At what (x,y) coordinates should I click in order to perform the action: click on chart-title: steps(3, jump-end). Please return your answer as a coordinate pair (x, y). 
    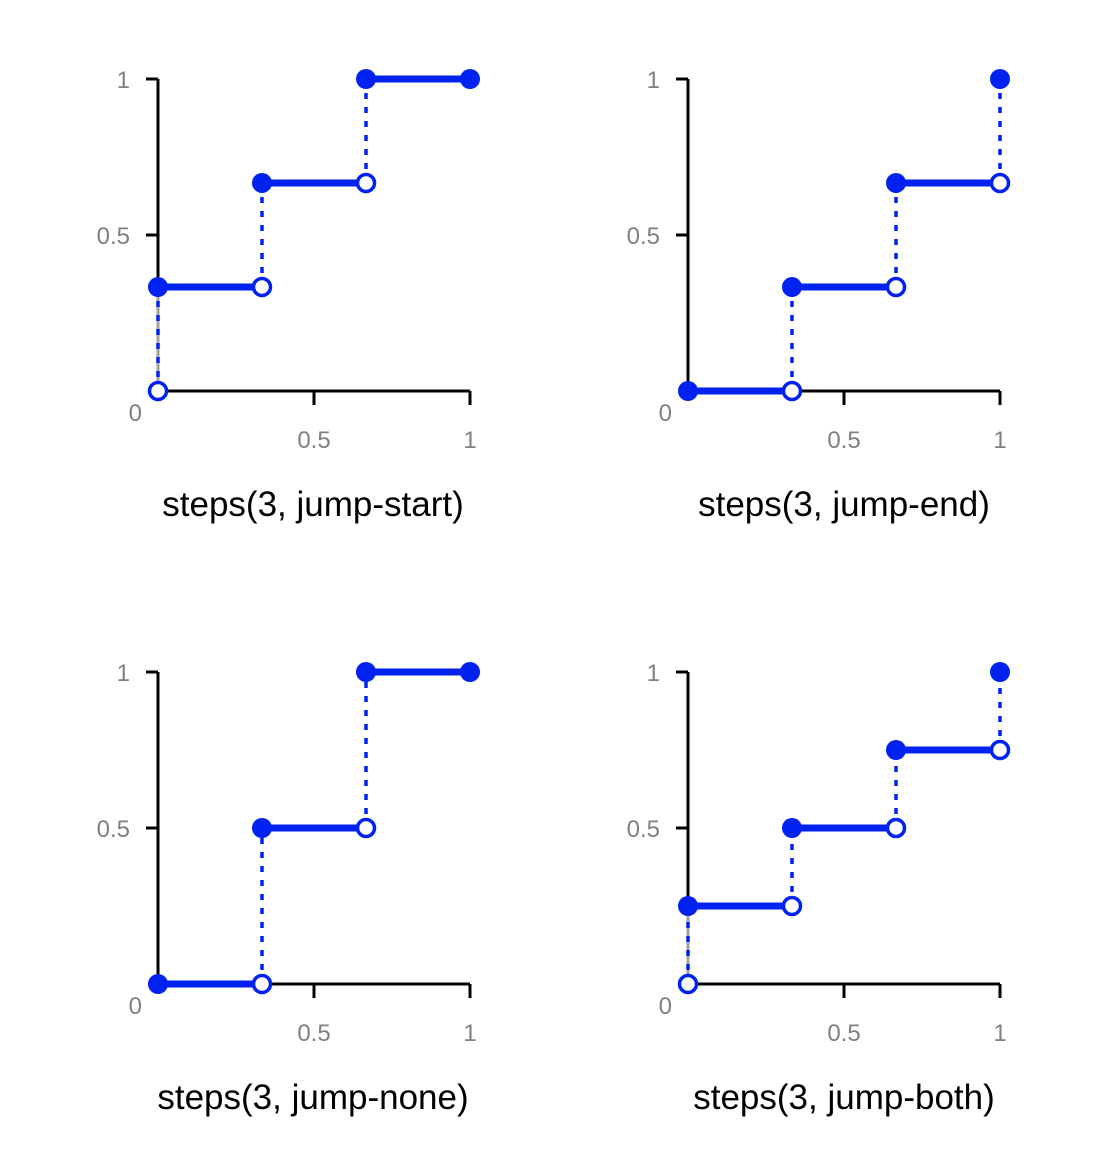
    Looking at the image, I should click on (844, 504).